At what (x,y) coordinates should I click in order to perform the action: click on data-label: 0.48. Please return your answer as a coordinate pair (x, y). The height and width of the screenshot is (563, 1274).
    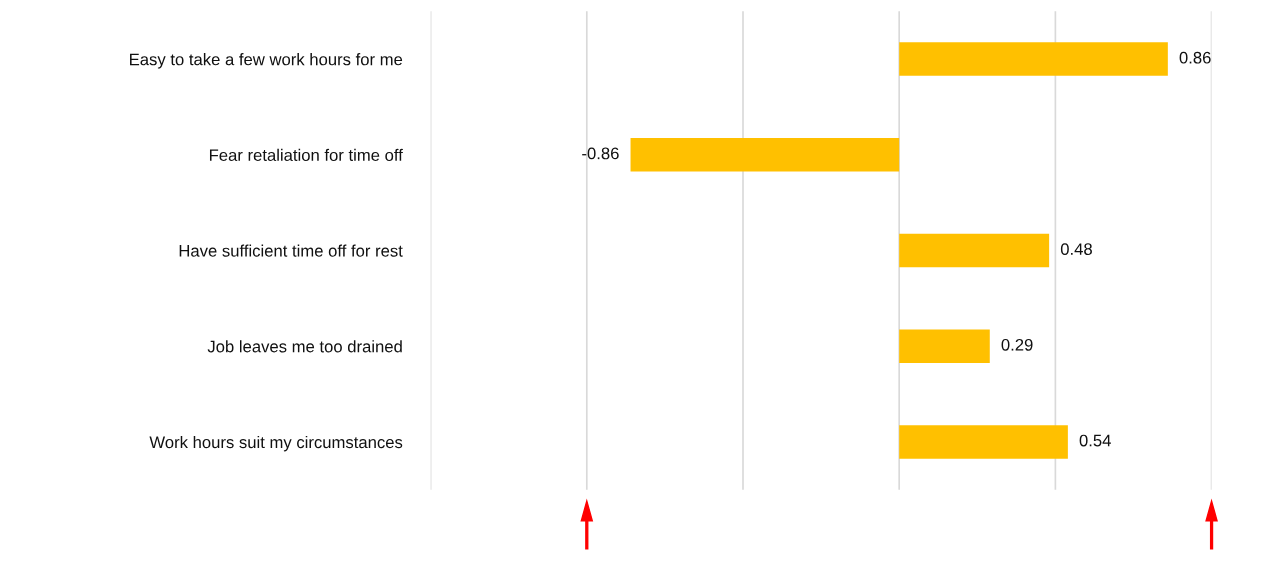
    Looking at the image, I should click on (1076, 249).